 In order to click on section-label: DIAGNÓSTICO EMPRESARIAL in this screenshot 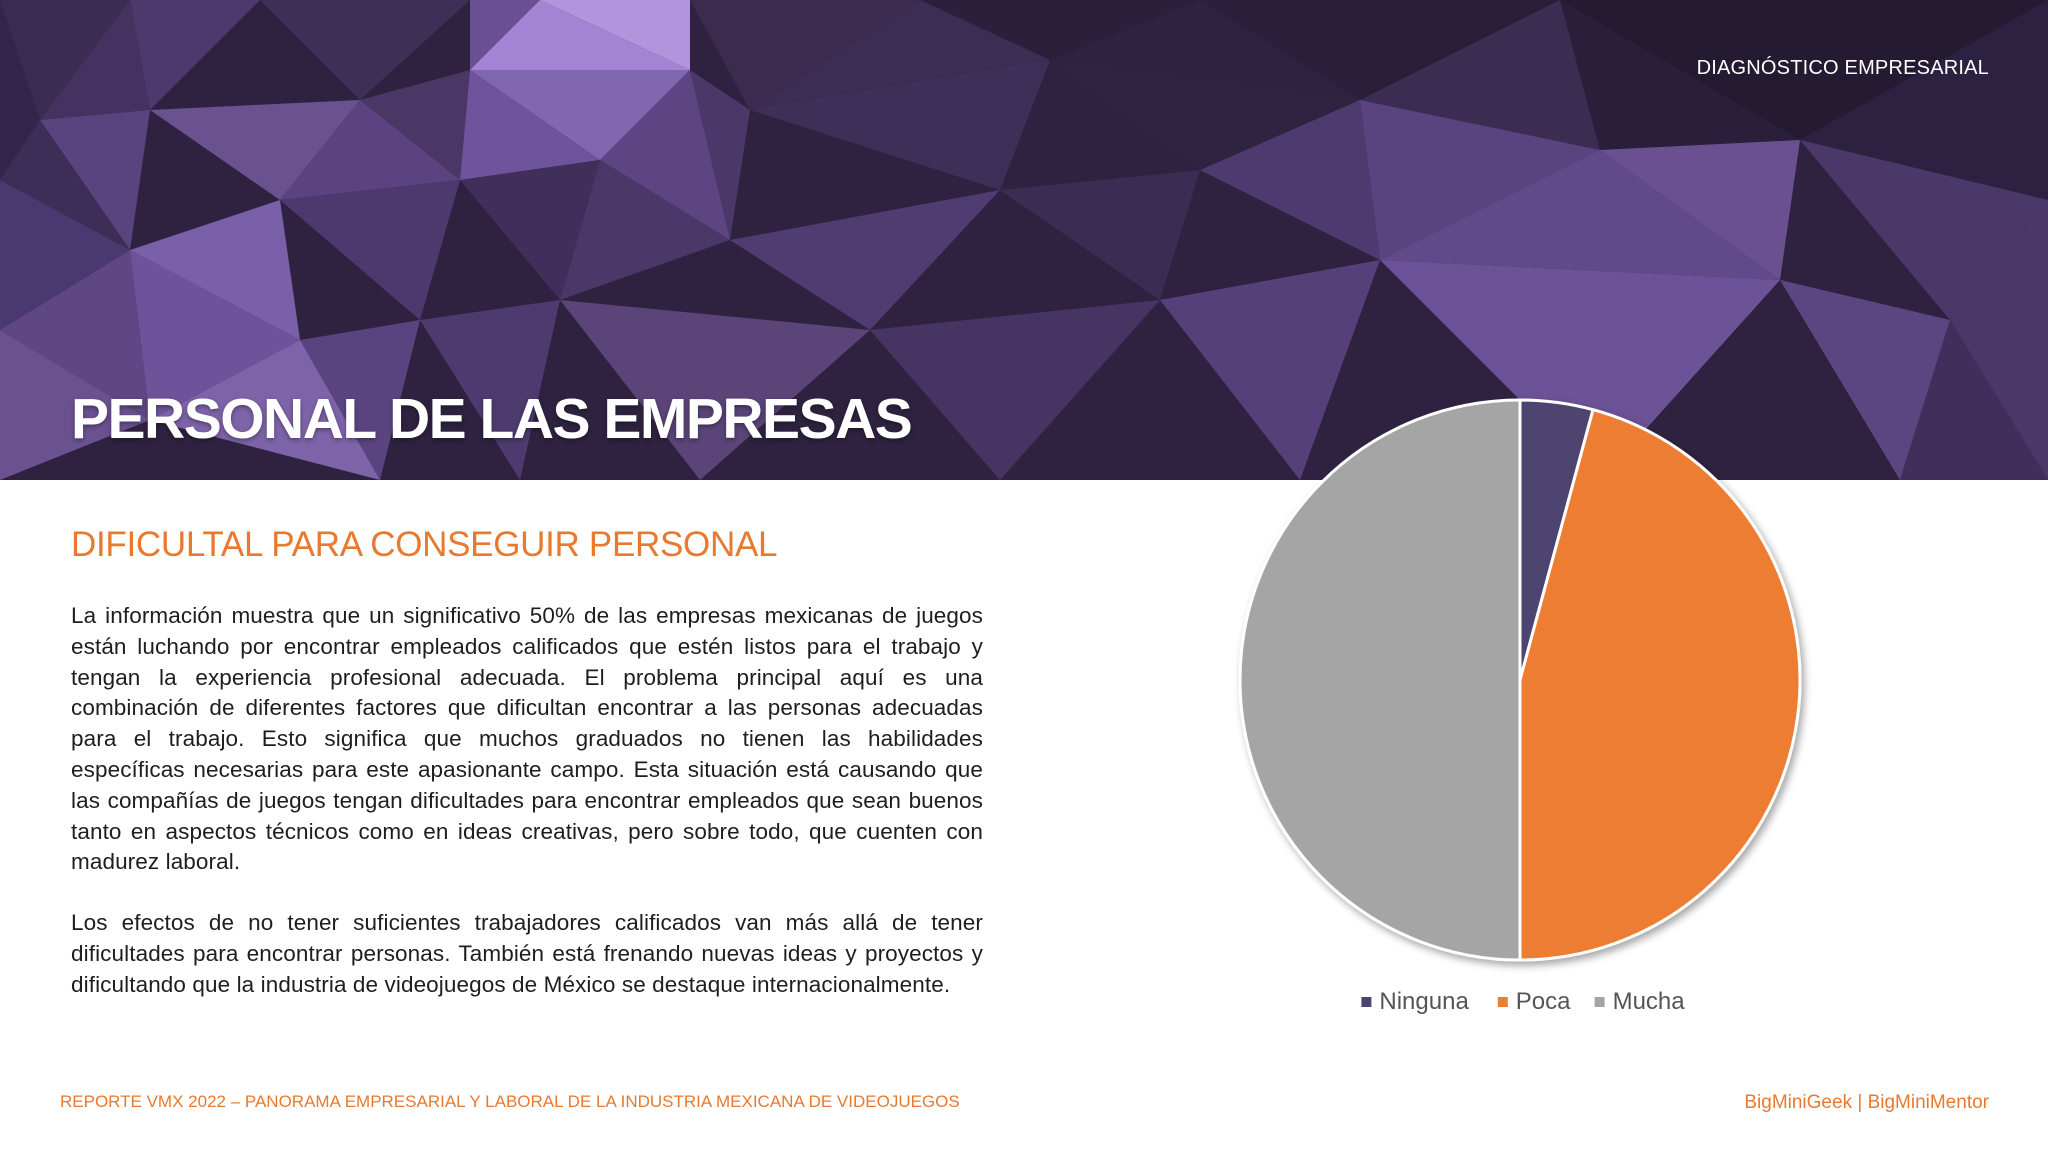, I will do `click(1842, 68)`.